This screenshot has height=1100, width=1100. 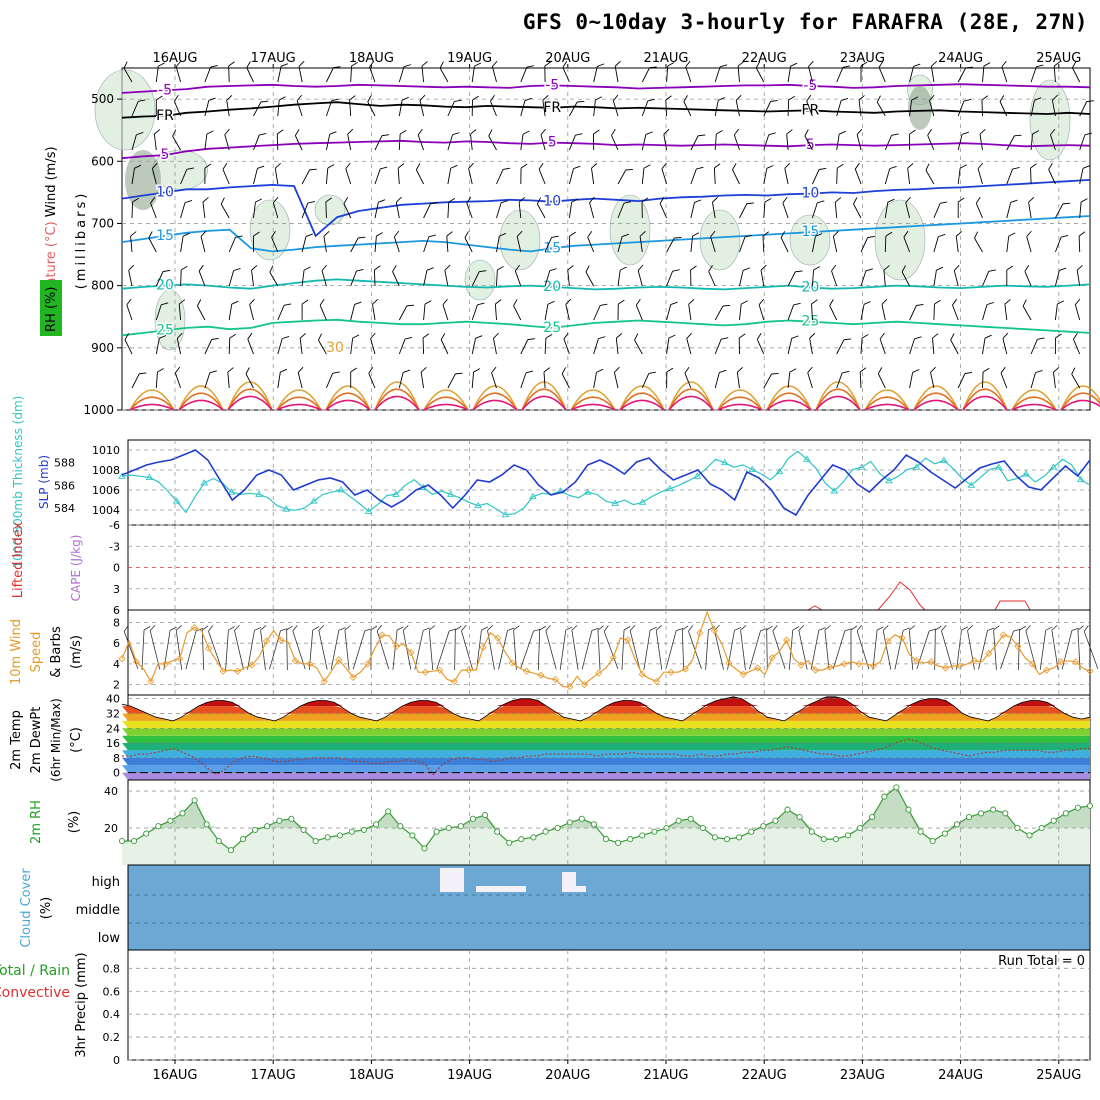 What do you see at coordinates (606, 149) in the screenshot?
I see `isotherm-line` at bounding box center [606, 149].